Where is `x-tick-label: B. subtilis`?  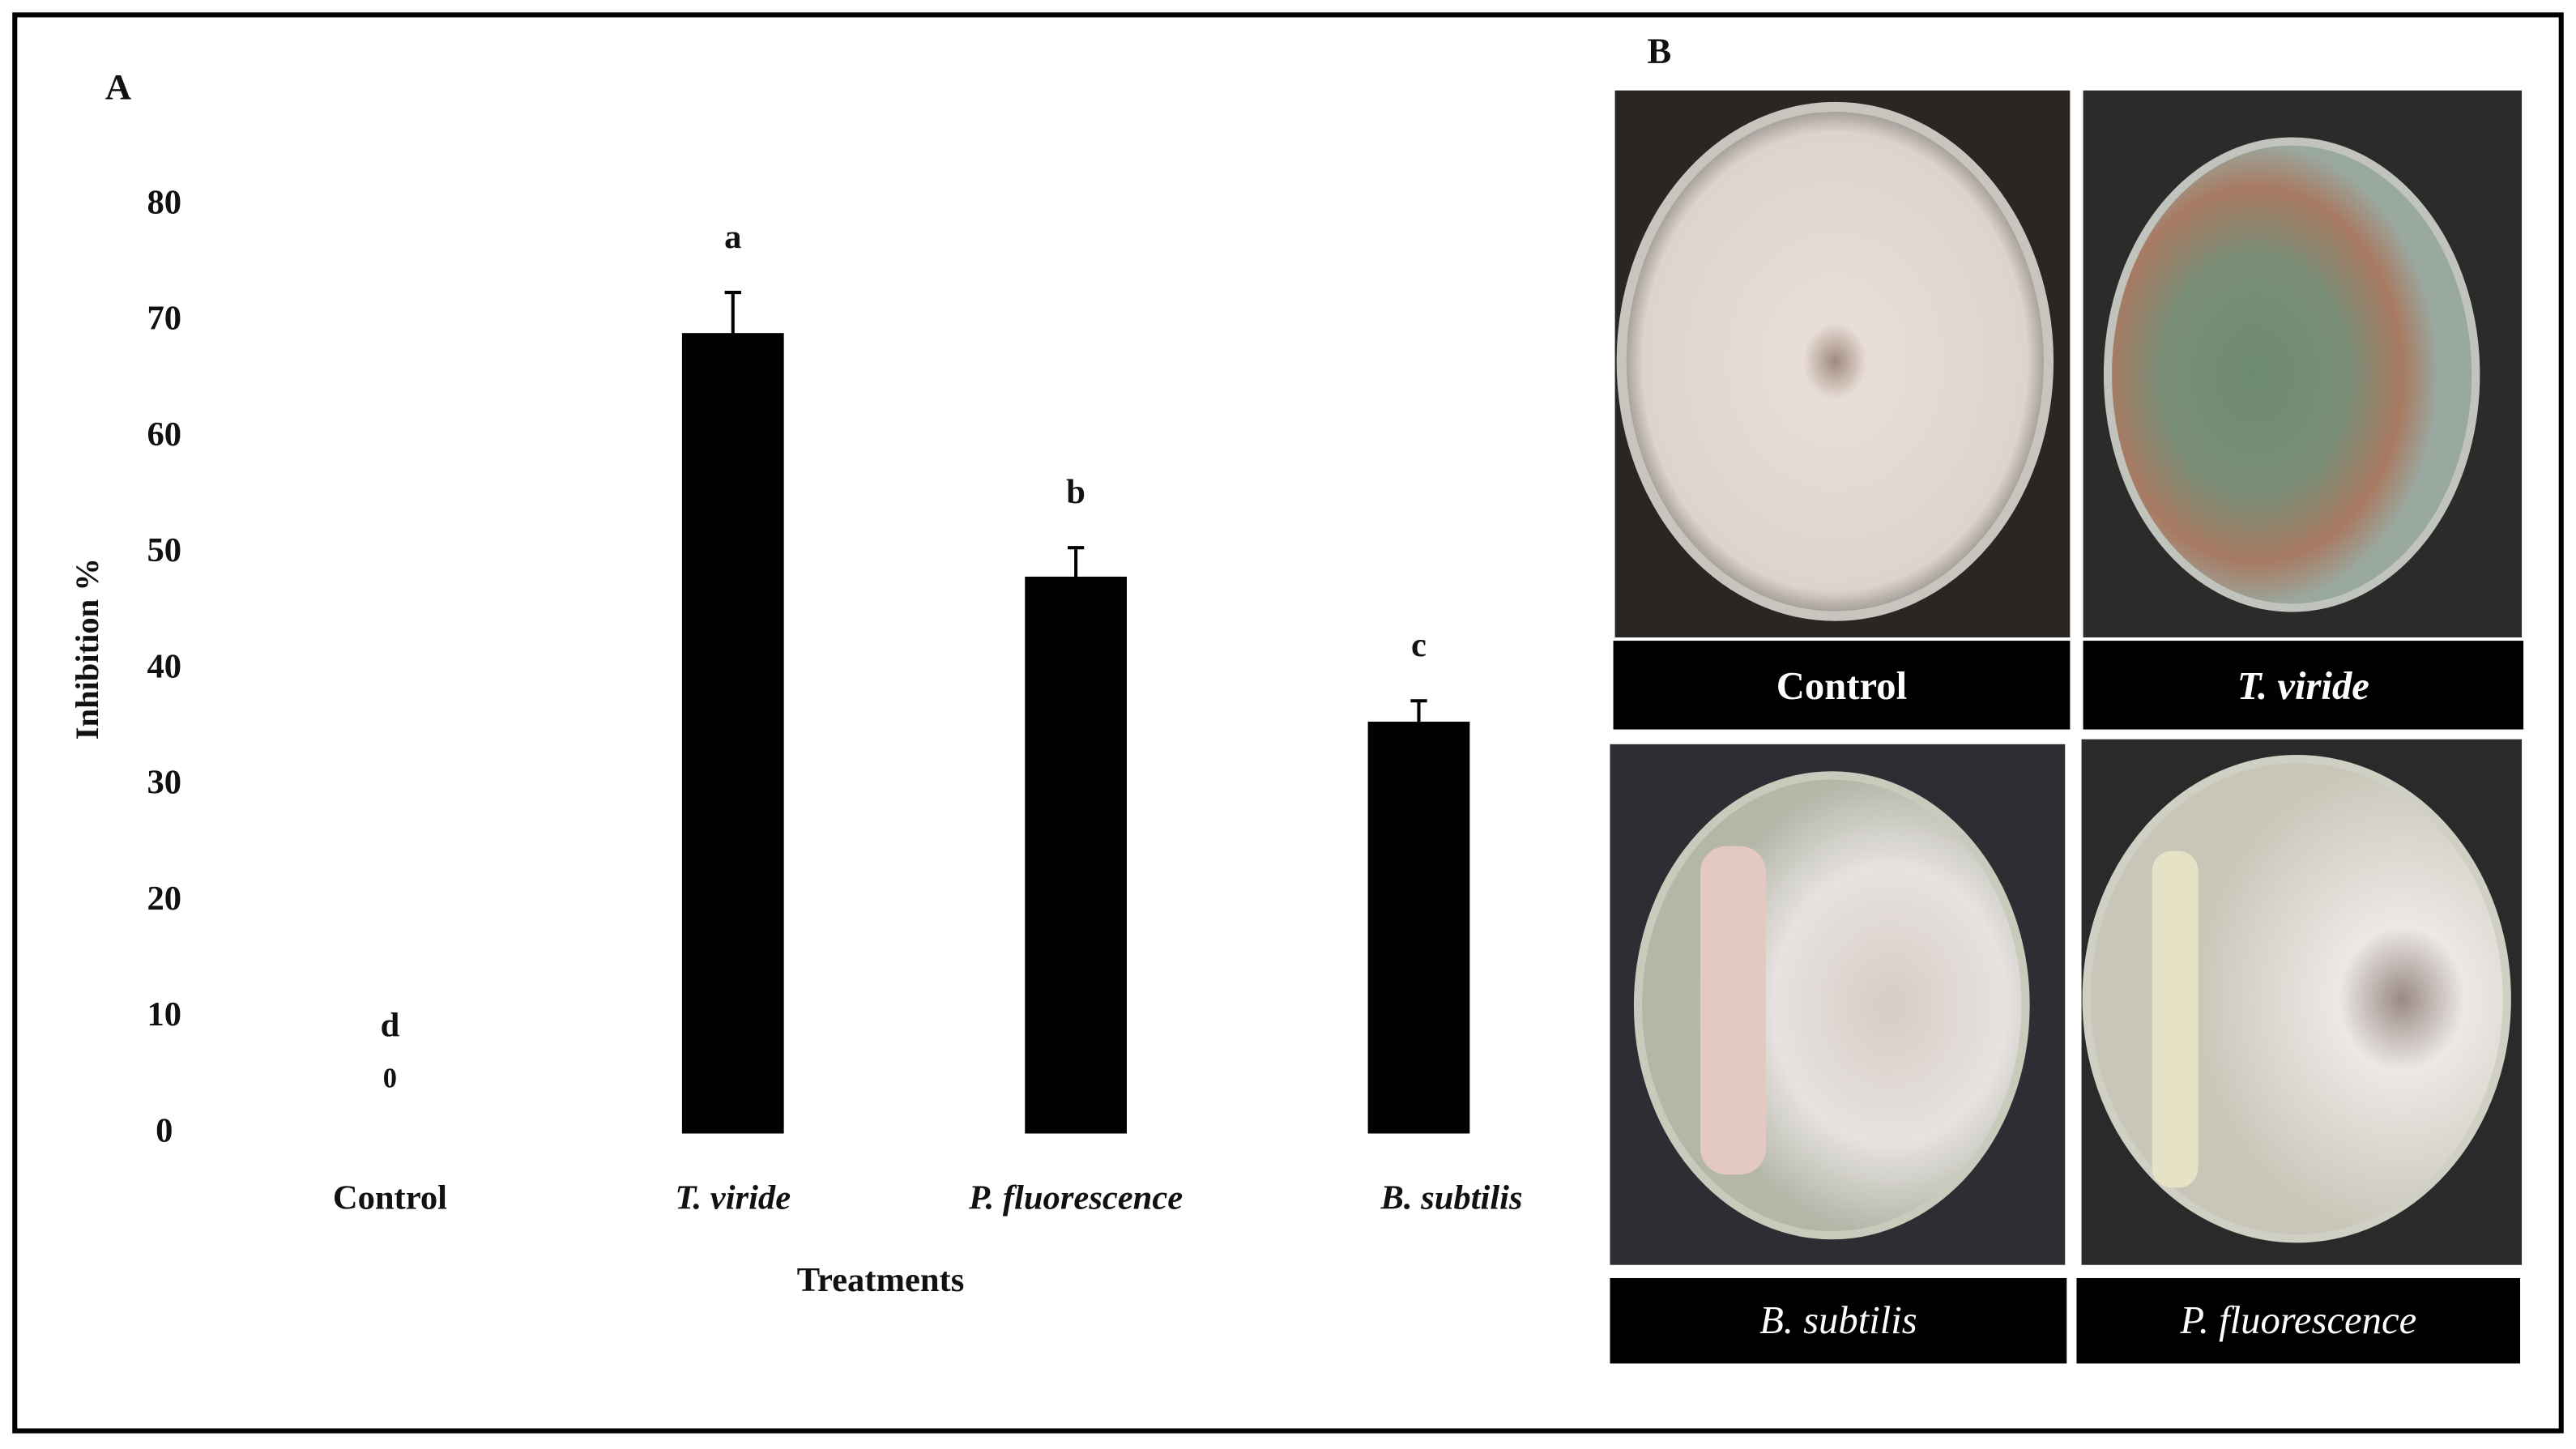
x-tick-label: B. subtilis is located at coordinates (1451, 1197).